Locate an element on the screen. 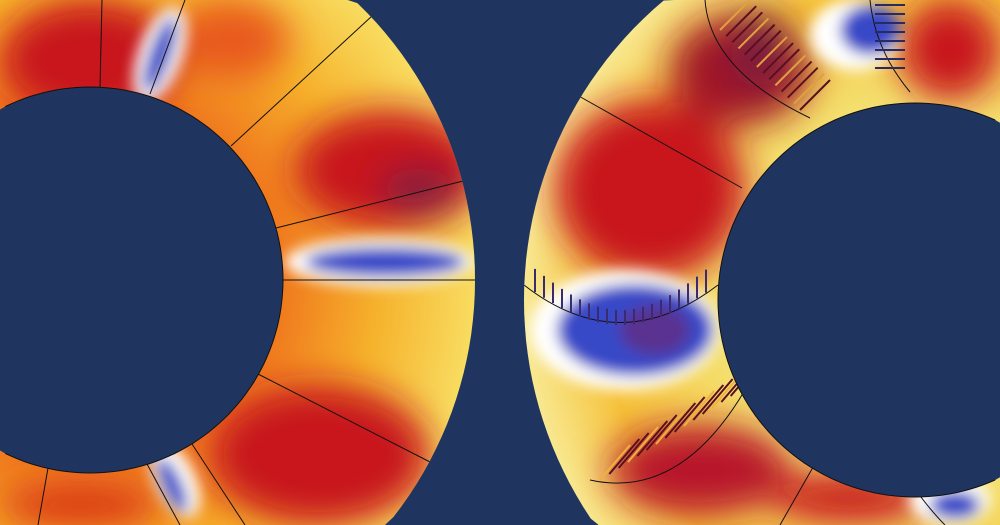 This screenshot has width=1000, height=525. cold-core is located at coordinates (655, 330).